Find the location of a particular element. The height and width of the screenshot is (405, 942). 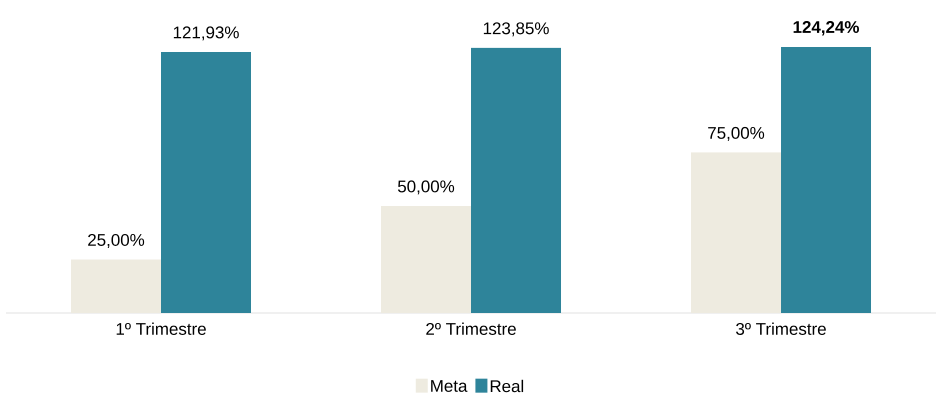

legend-label: Meta is located at coordinates (449, 386).